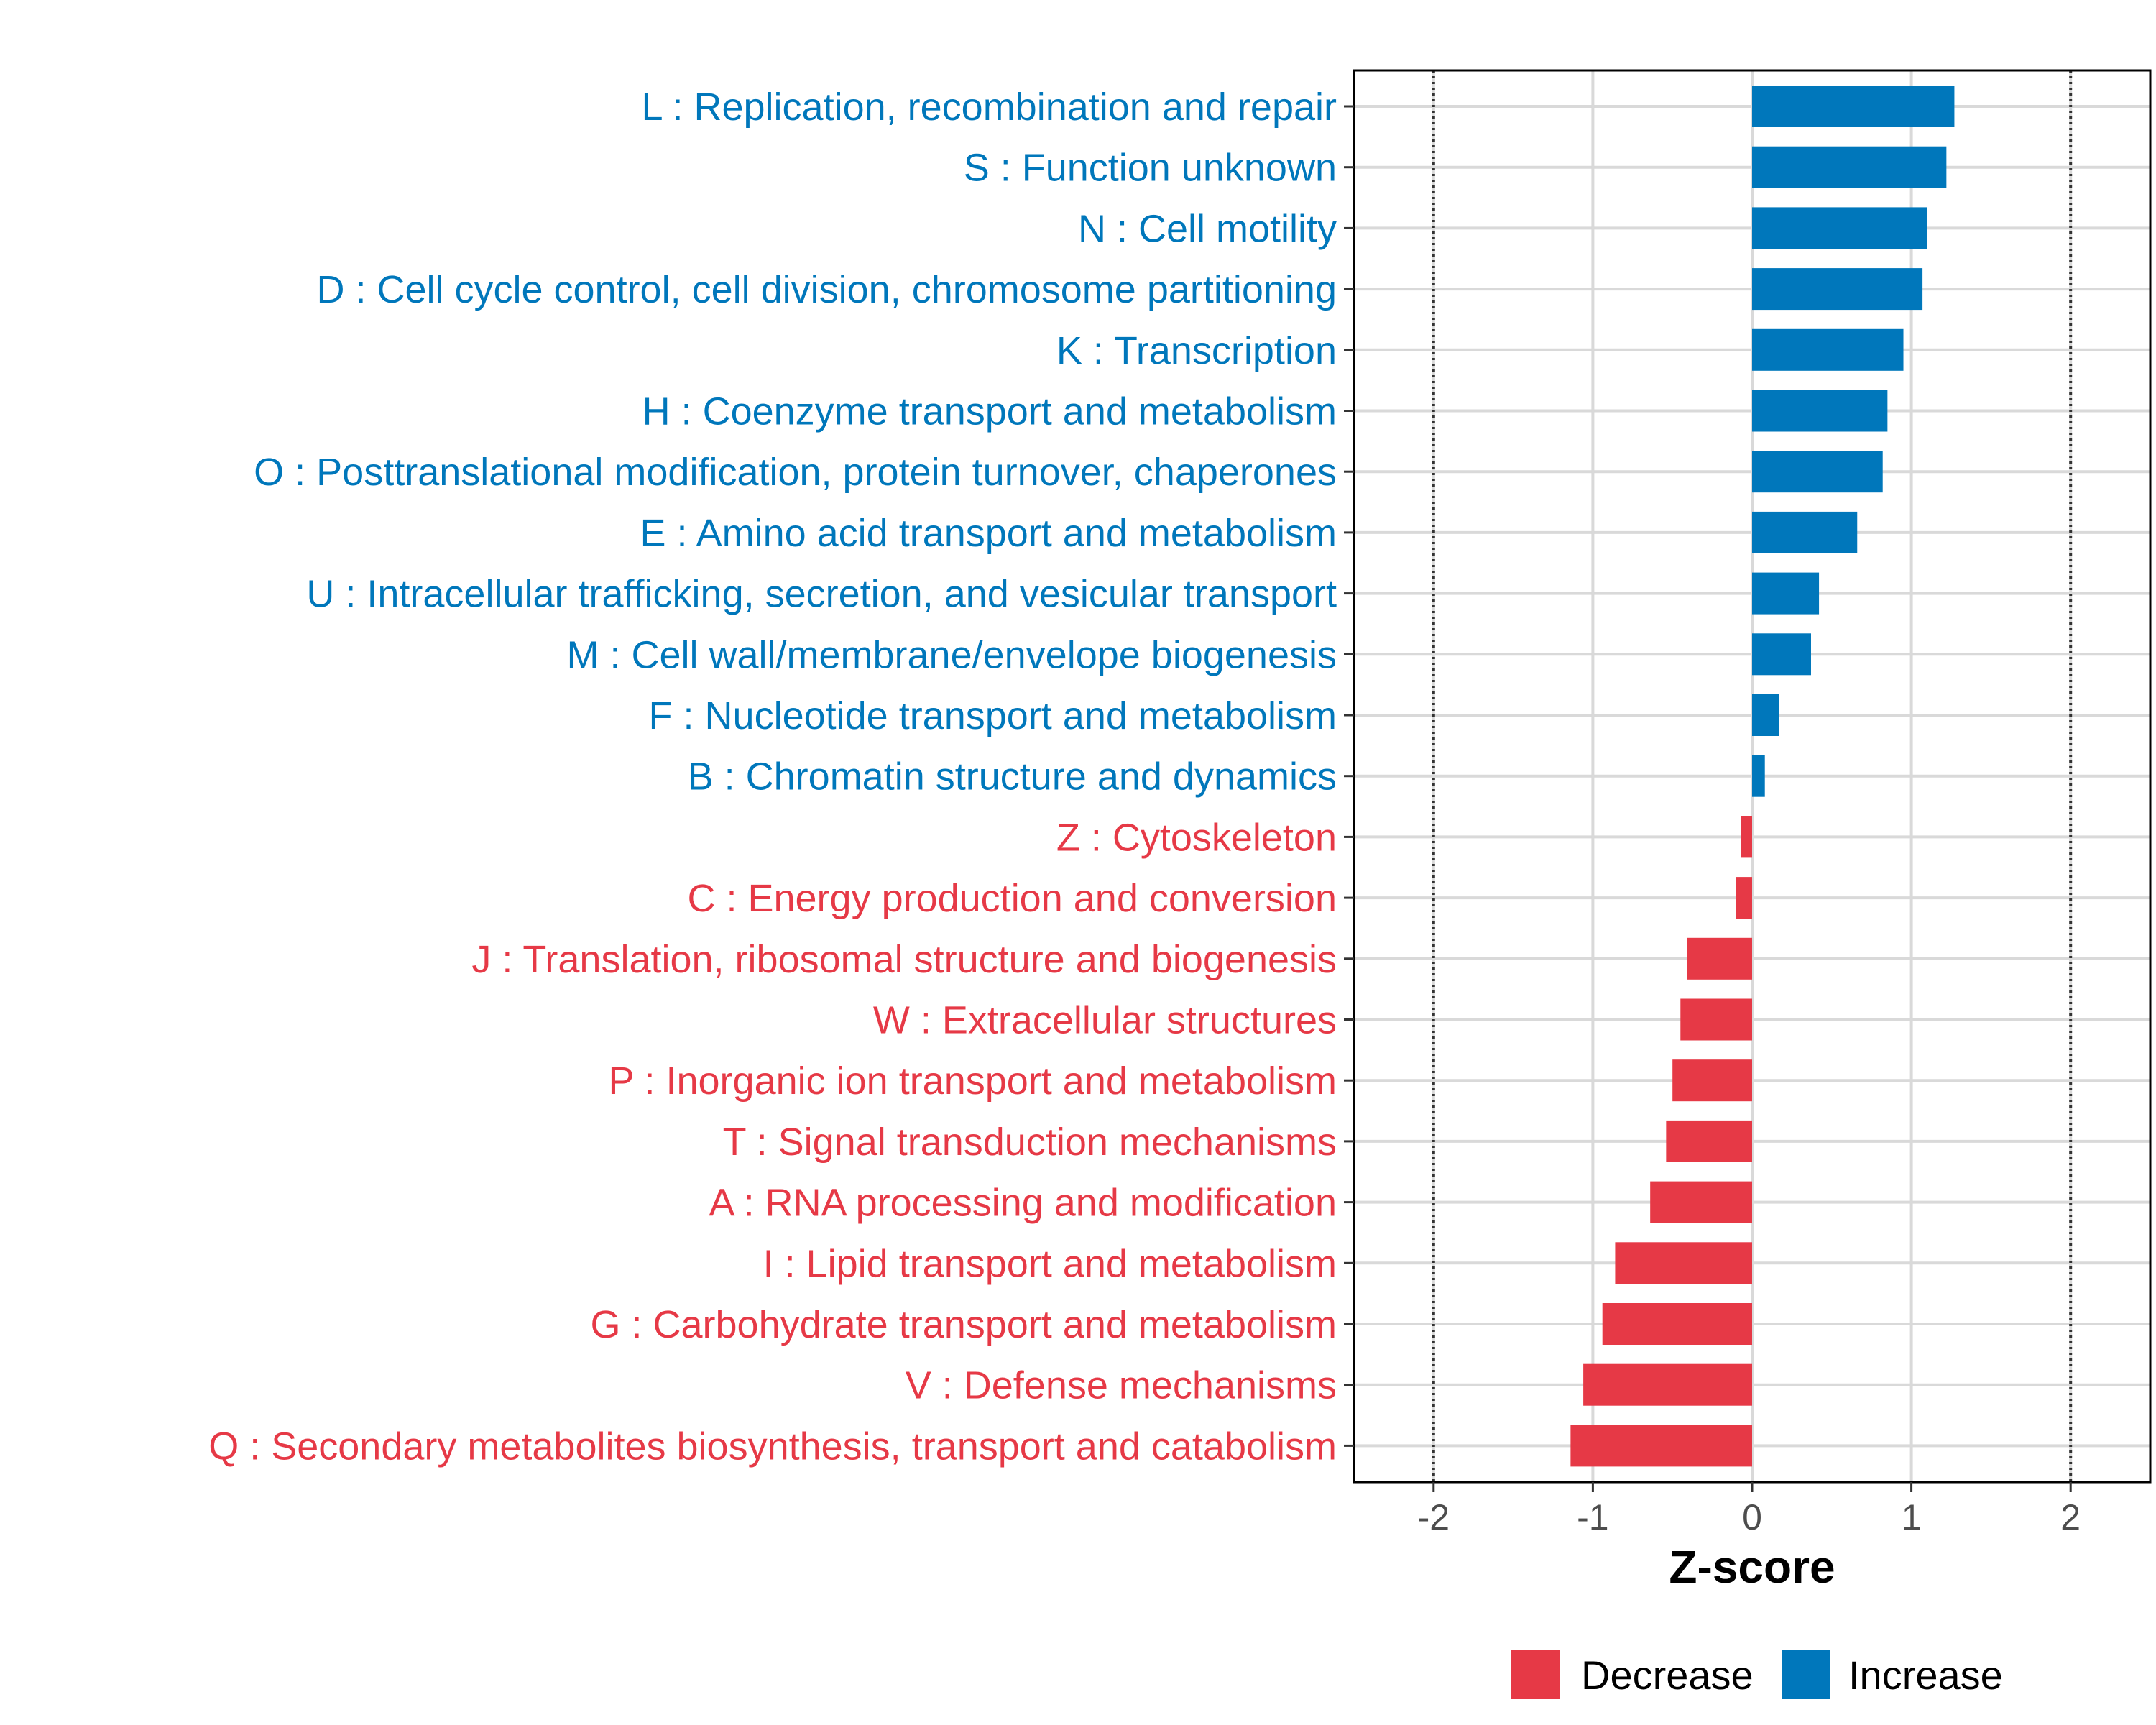 The height and width of the screenshot is (1725, 2156). Describe the element at coordinates (1912, 1517) in the screenshot. I see `x-tick-label: 1` at that location.